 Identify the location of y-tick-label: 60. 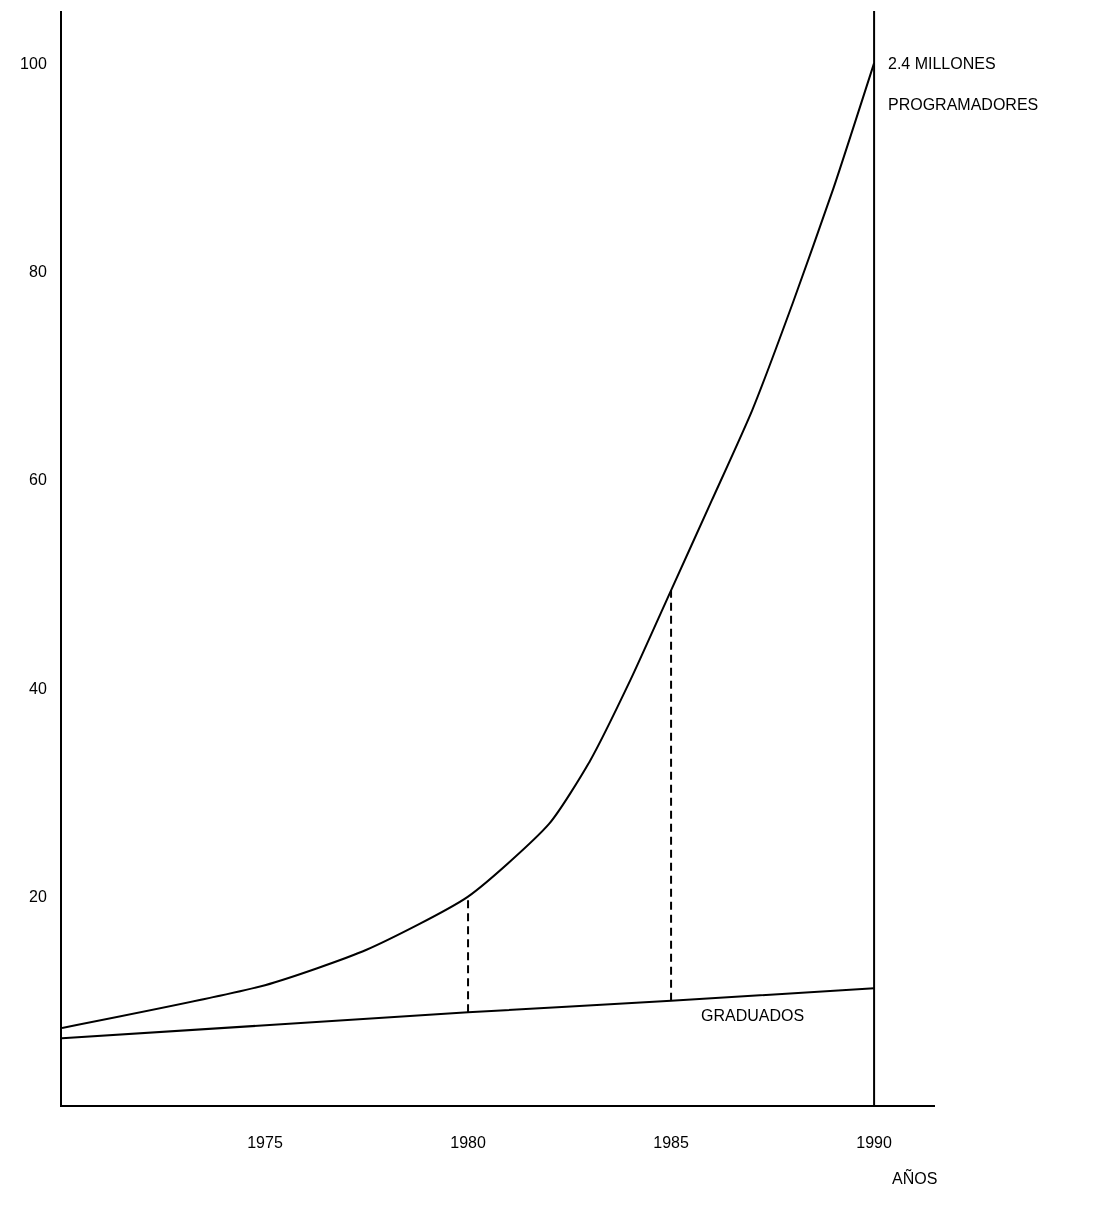
(38, 480).